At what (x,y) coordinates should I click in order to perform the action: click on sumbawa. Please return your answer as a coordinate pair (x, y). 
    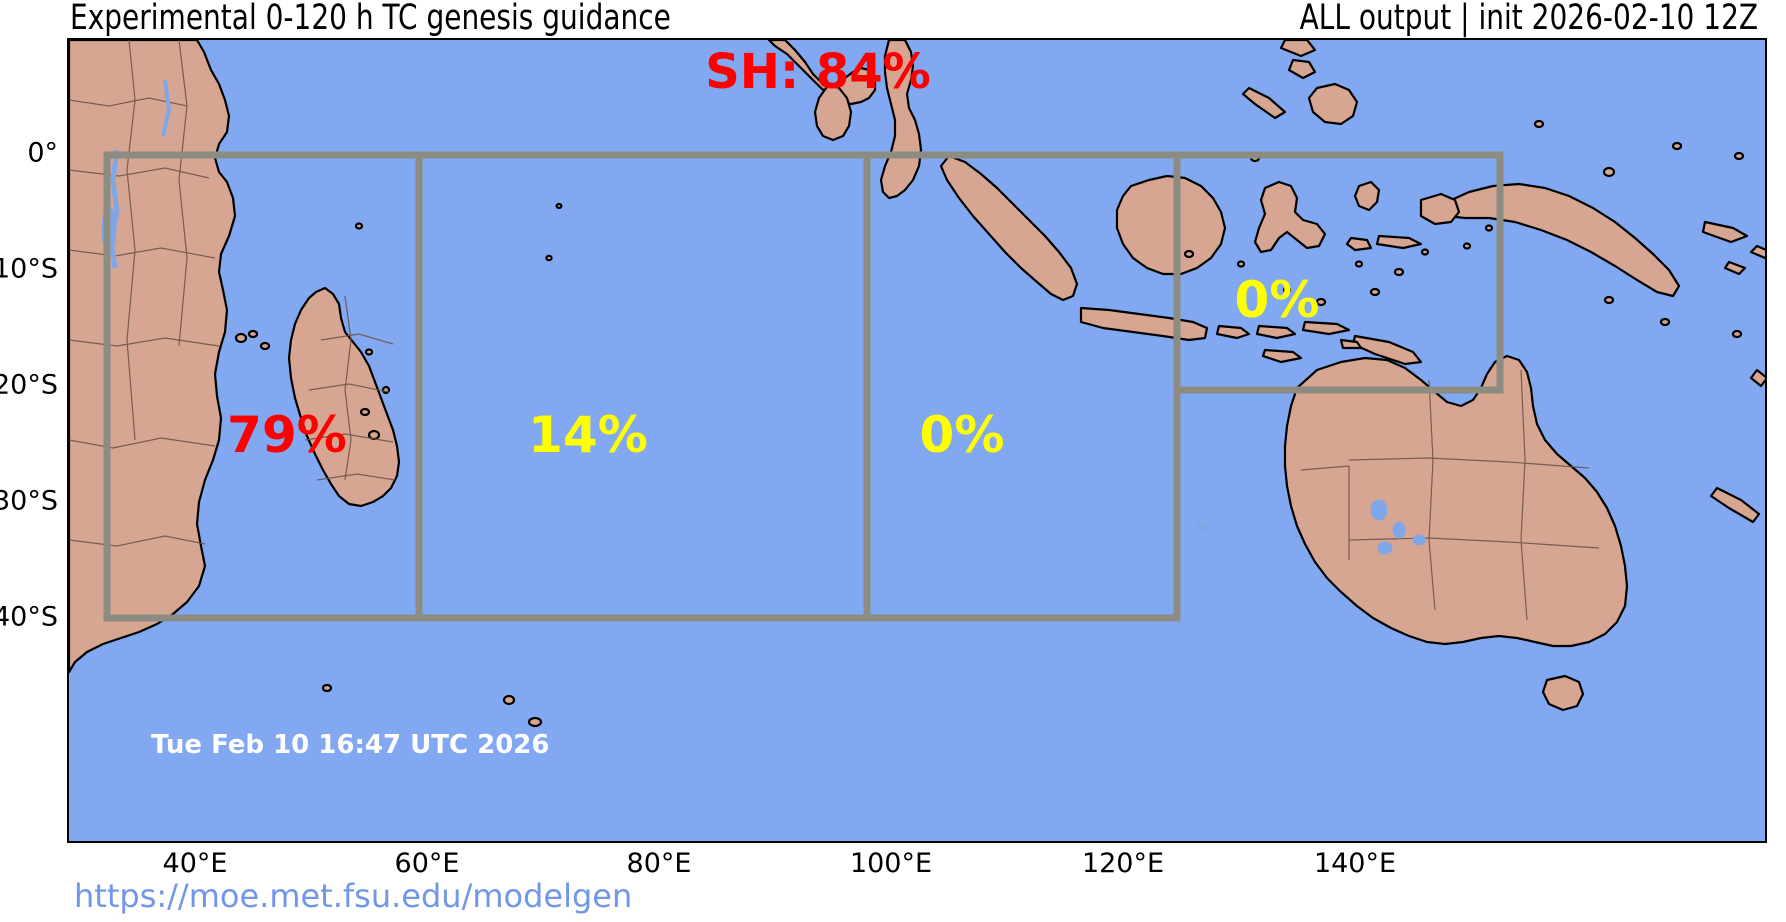
    Looking at the image, I should click on (1276, 332).